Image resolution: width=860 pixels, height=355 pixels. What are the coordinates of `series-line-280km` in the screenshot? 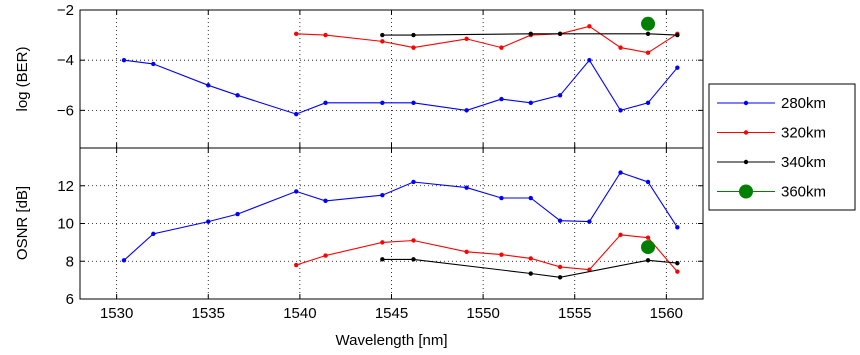 It's located at (400, 87).